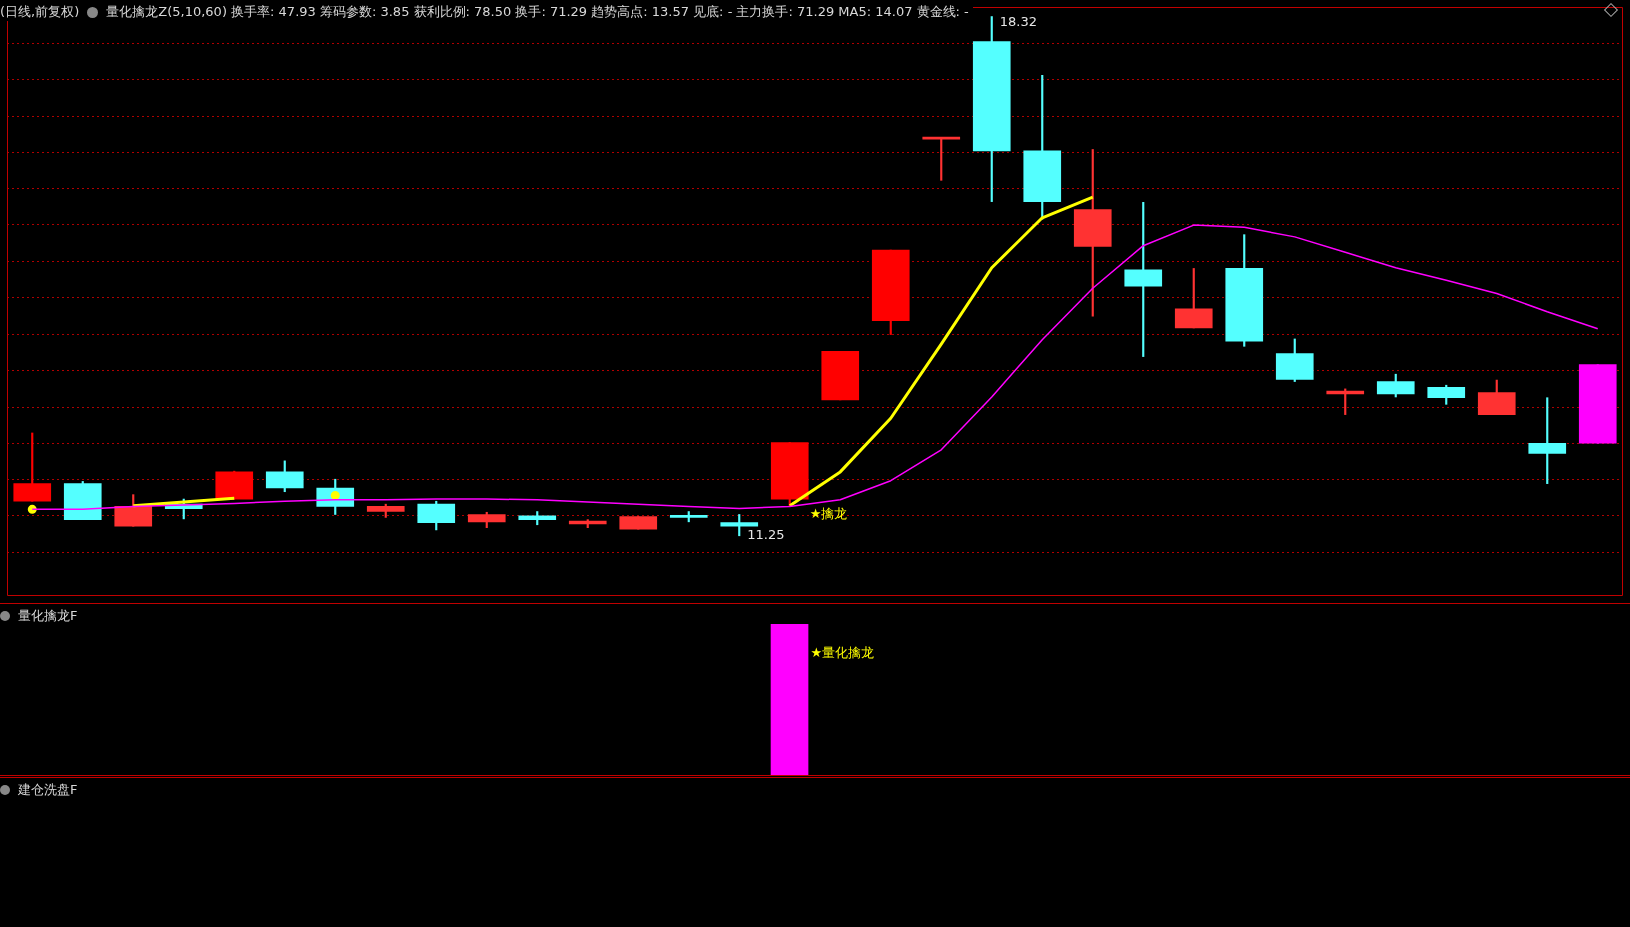 The image size is (1630, 927). What do you see at coordinates (766, 535) in the screenshot?
I see `annotation: 11.25` at bounding box center [766, 535].